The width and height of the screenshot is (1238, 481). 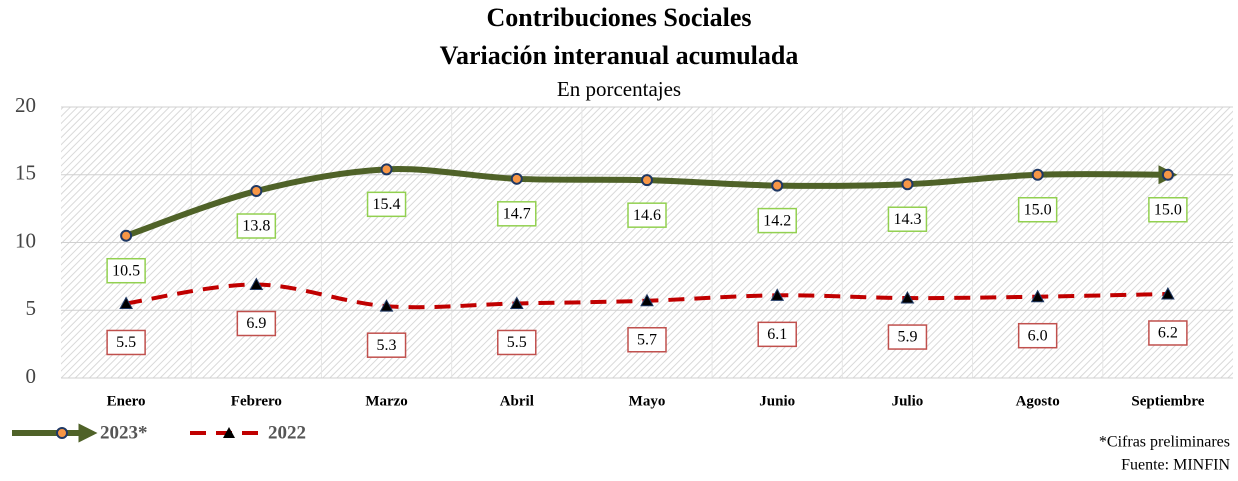 I want to click on value-label: 10.5, so click(x=126, y=270).